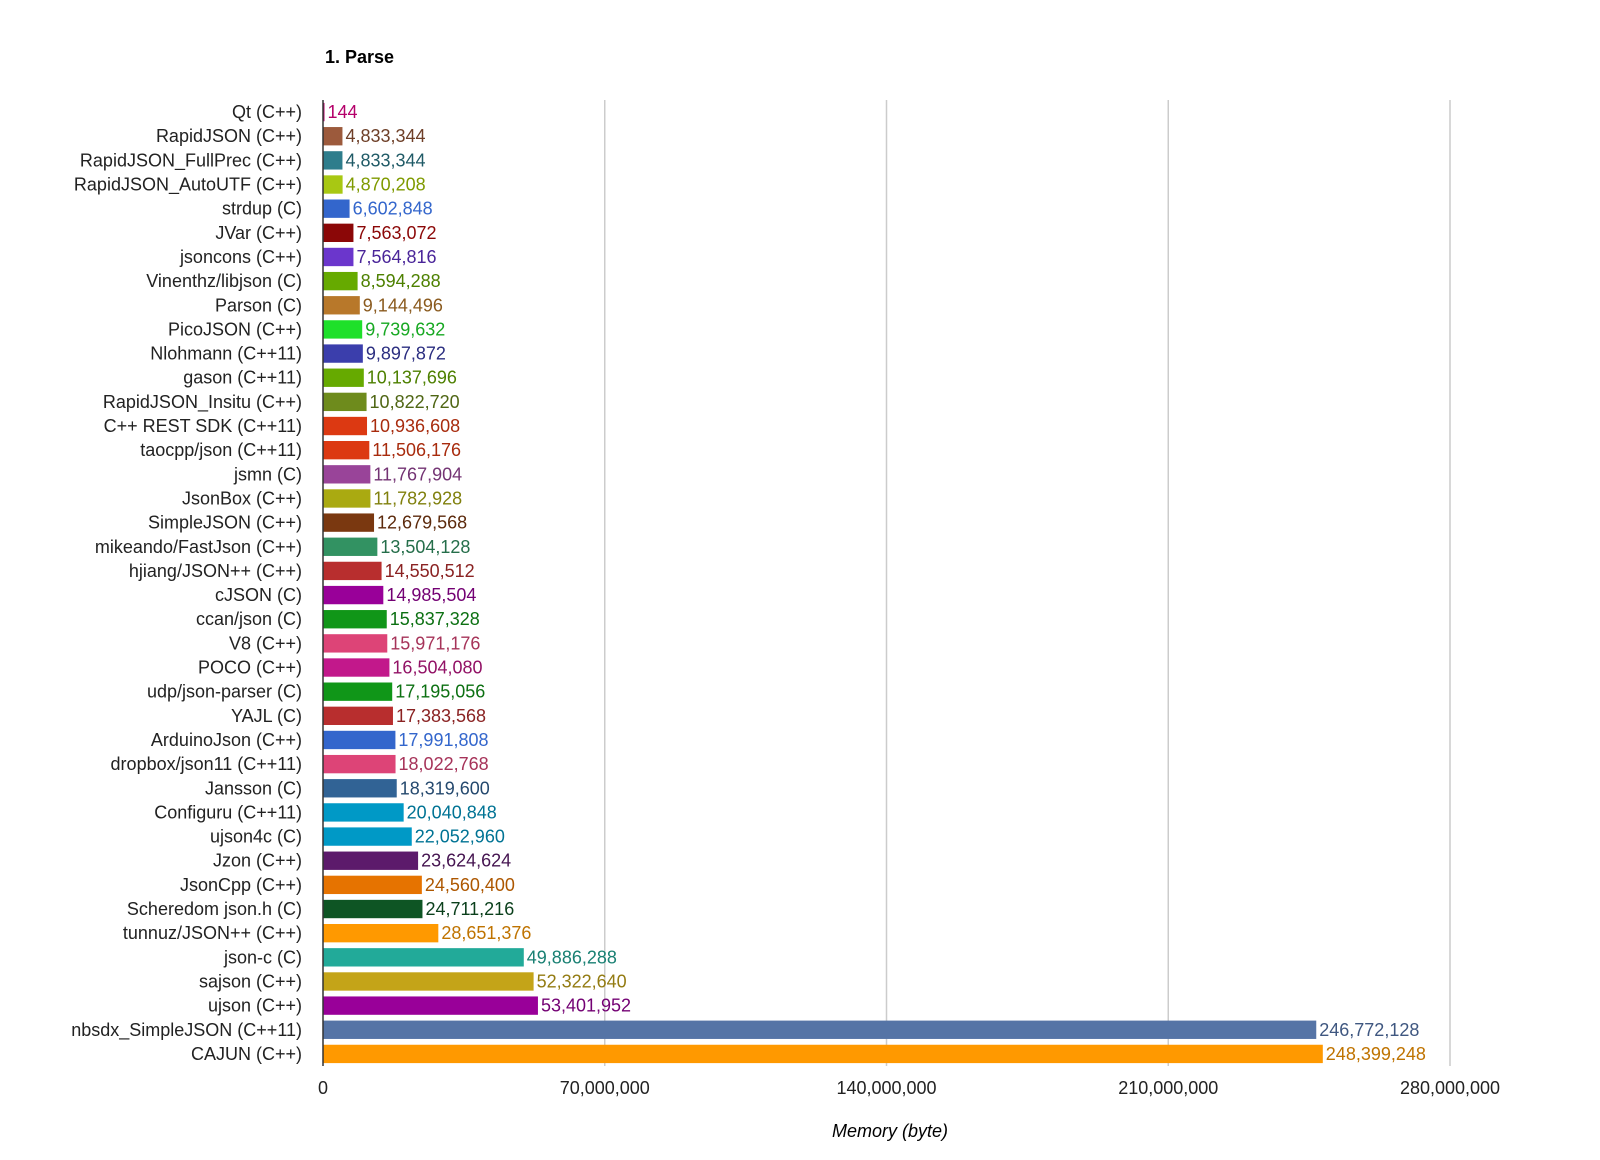 The height and width of the screenshot is (1160, 1600). What do you see at coordinates (401, 281) in the screenshot?
I see `value-label: 8,594,288` at bounding box center [401, 281].